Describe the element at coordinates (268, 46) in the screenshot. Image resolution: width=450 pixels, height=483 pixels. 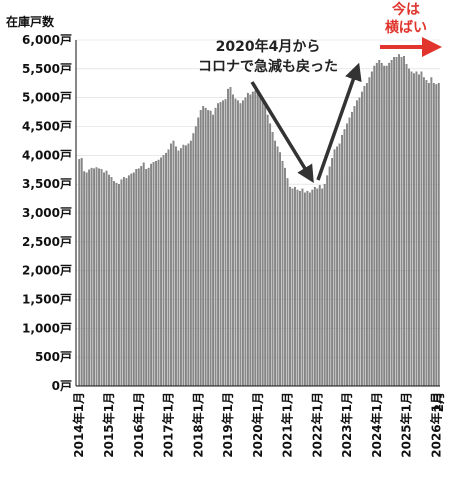
I see `drop-note-line-1: 2020年4月から` at that location.